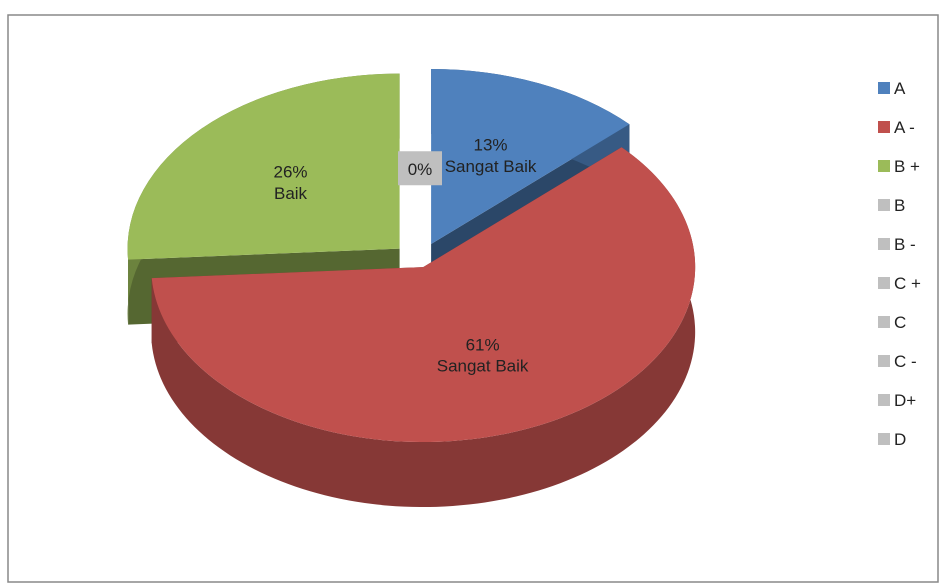 The image size is (942, 585). I want to click on legend: A A - B + B B - C + C C - D+ D, so click(899, 264).